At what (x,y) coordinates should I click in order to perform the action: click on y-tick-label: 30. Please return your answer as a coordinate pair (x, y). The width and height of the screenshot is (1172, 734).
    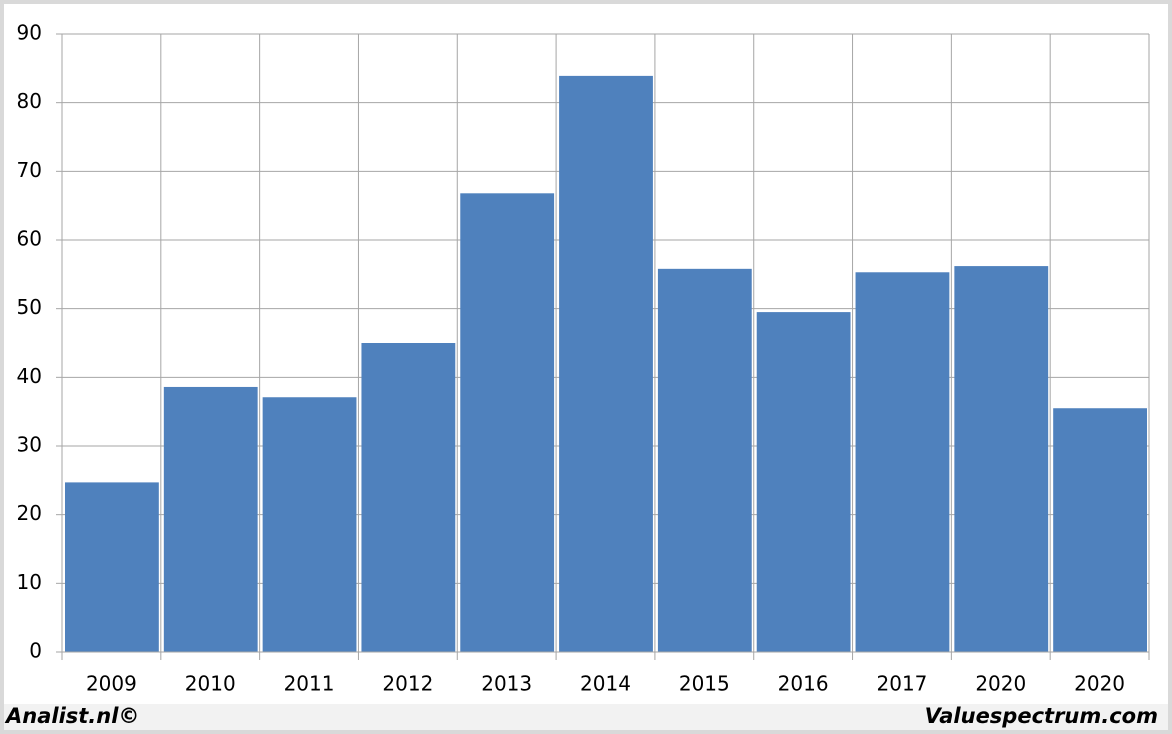
    Looking at the image, I should click on (29, 445).